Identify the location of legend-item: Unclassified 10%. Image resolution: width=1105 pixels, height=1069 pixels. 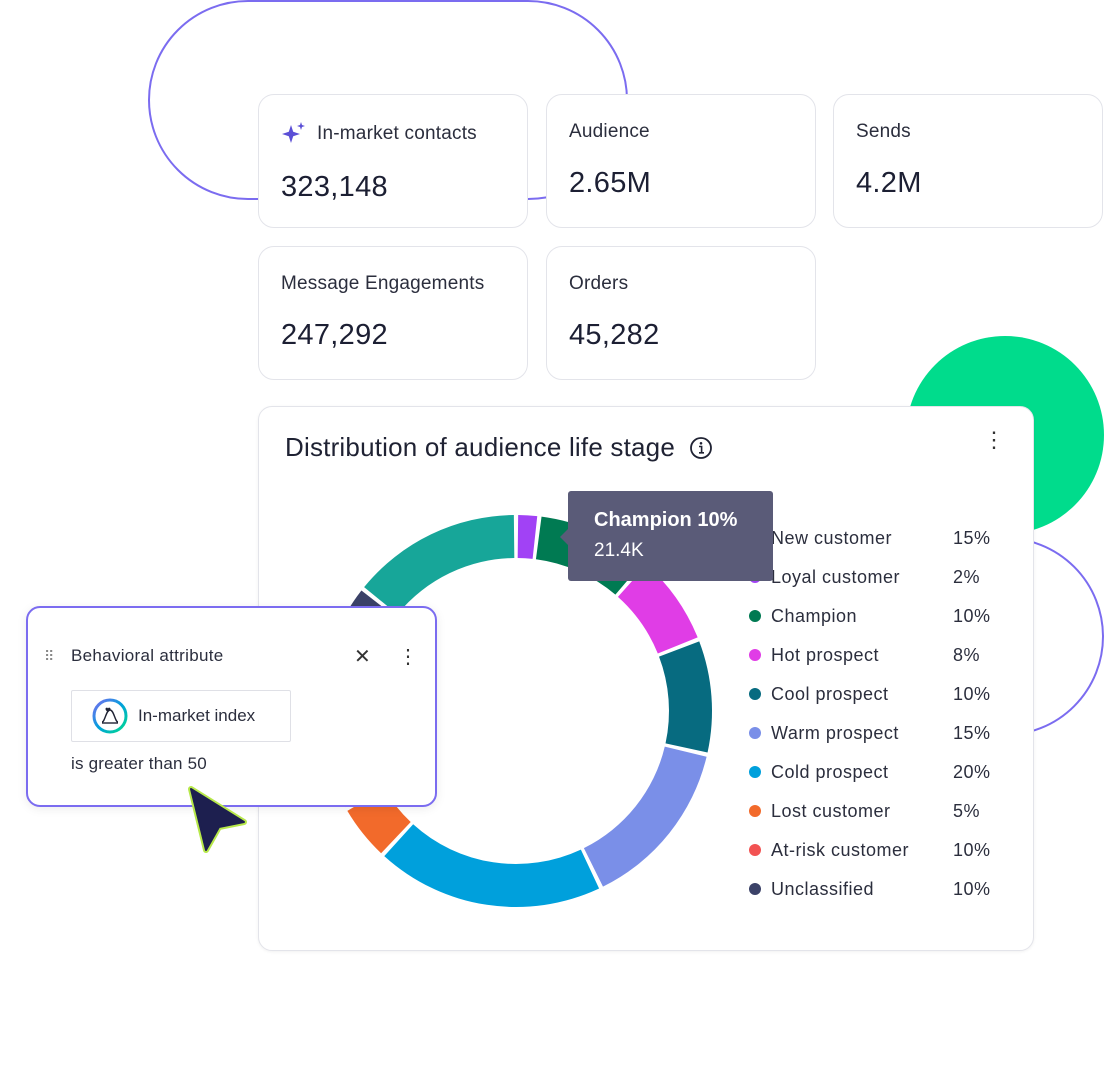
(876, 889).